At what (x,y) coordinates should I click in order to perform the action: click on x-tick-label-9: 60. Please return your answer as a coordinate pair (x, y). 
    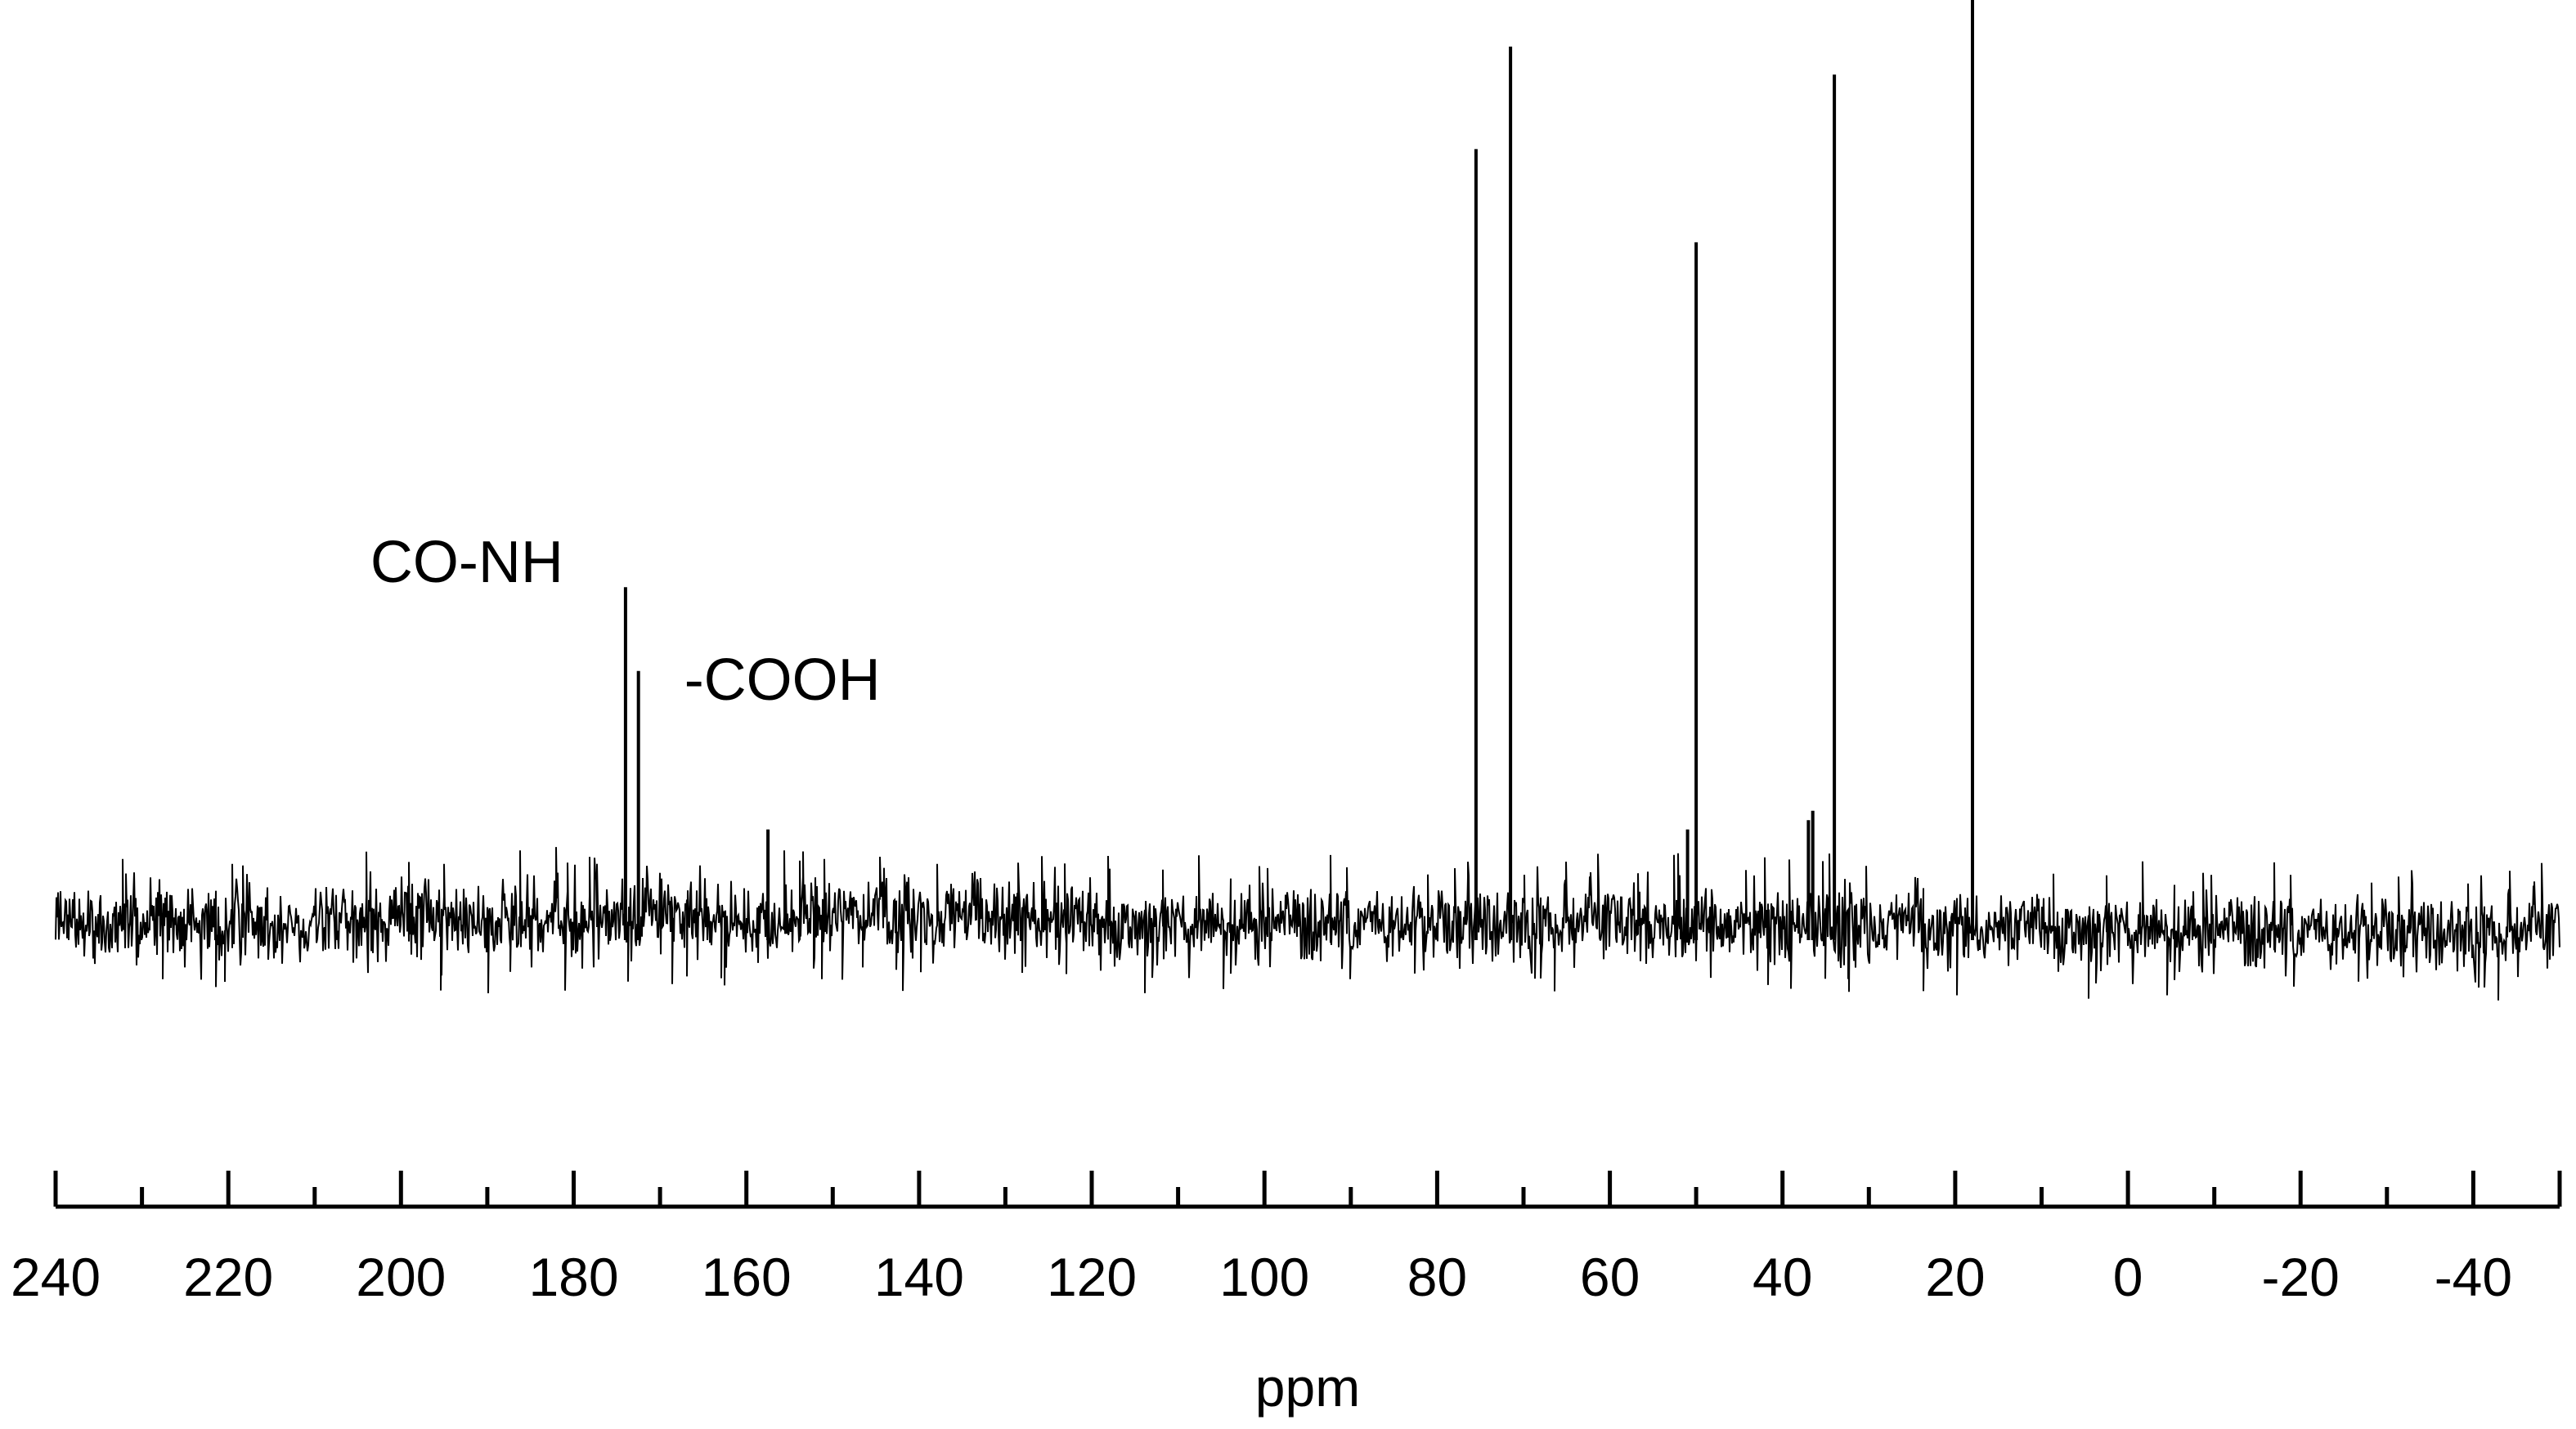
    Looking at the image, I should click on (1610, 1277).